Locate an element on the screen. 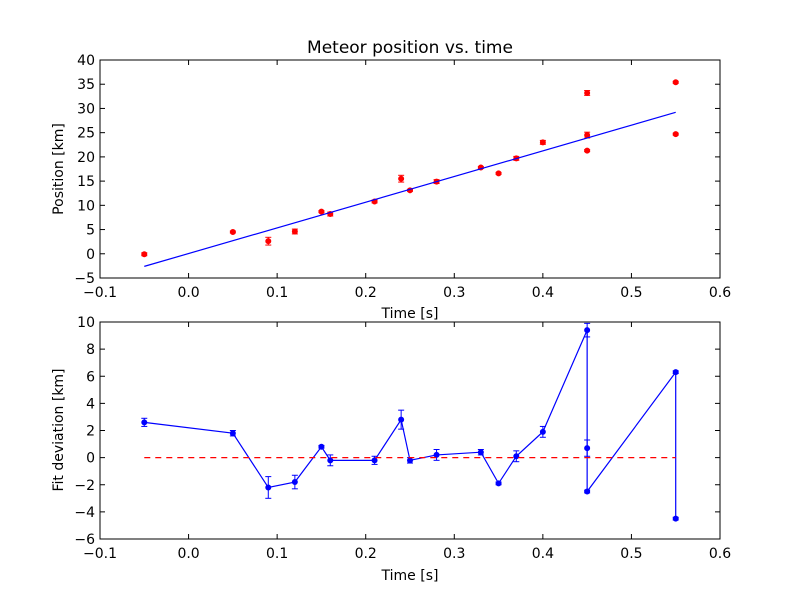 Image resolution: width=800 pixels, height=600 pixels. position-plot-y-tick-label: 10 is located at coordinates (86, 206).